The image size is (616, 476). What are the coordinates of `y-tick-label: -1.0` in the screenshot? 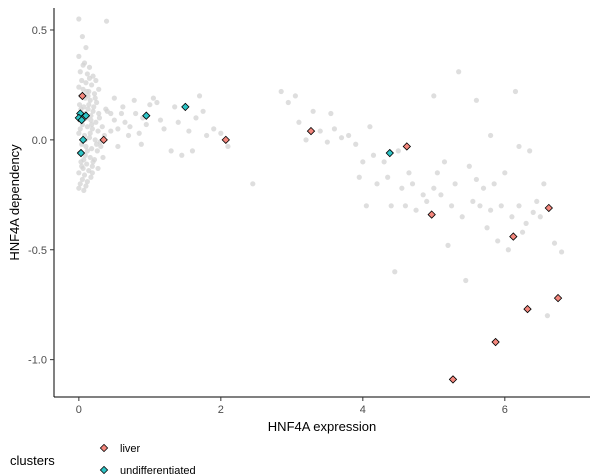 It's located at (37, 361).